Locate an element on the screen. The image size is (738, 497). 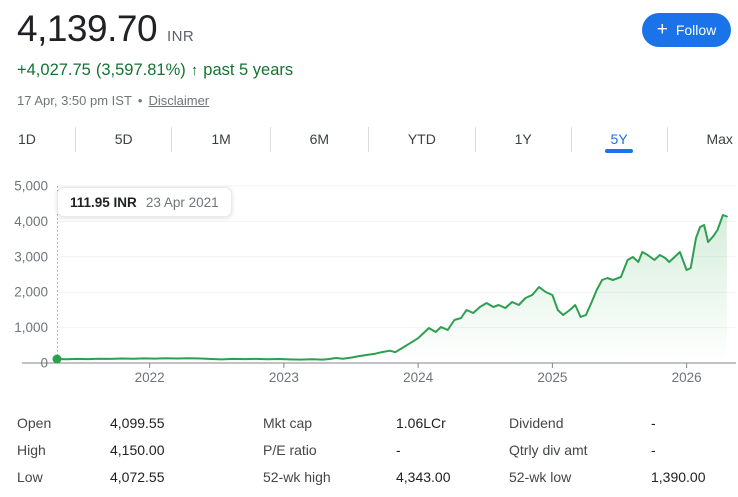
stat-label: Low is located at coordinates (30, 476).